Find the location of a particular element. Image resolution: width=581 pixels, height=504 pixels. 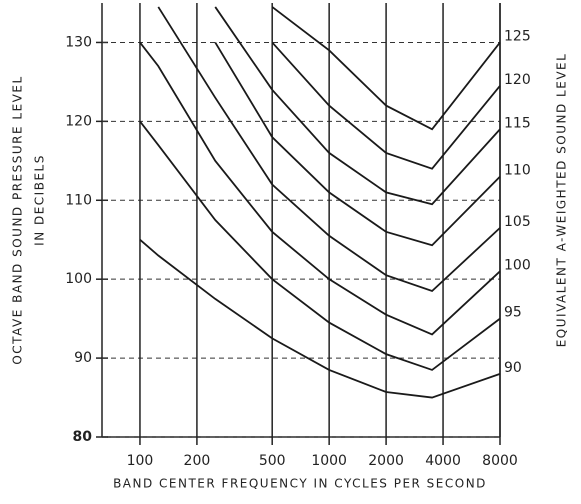

curve-label: 105 is located at coordinates (517, 222).